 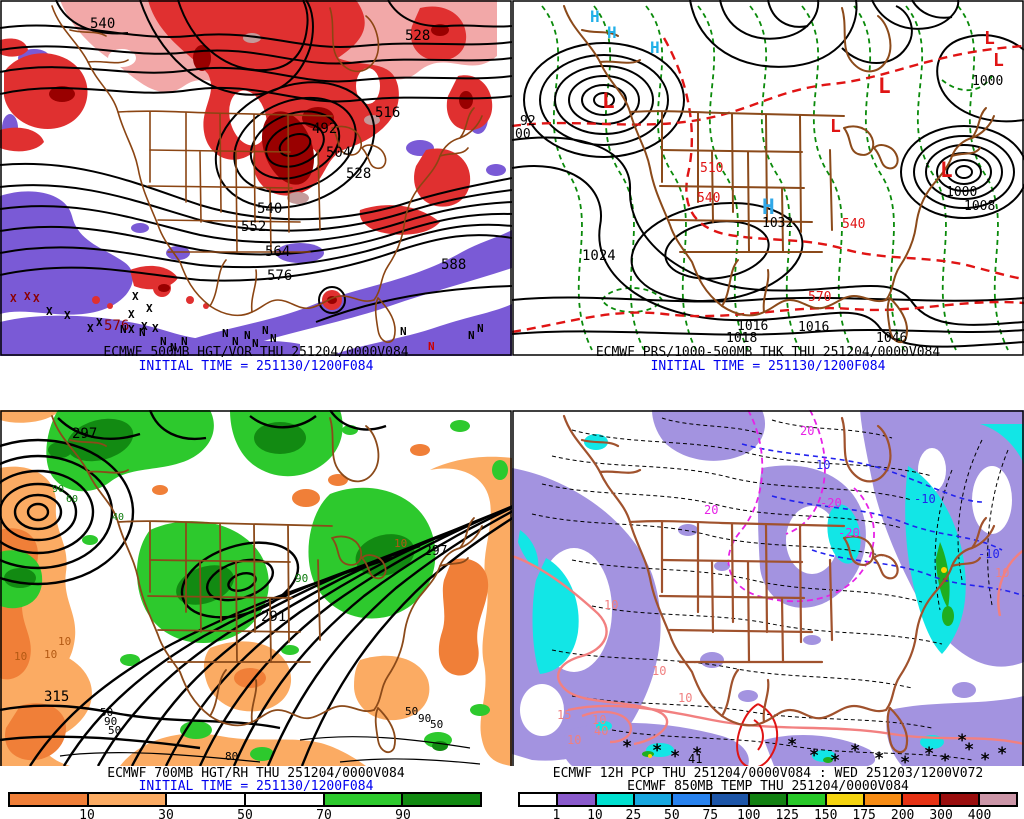 I want to click on colorbar-tick-label: 30, so click(x=166, y=813).